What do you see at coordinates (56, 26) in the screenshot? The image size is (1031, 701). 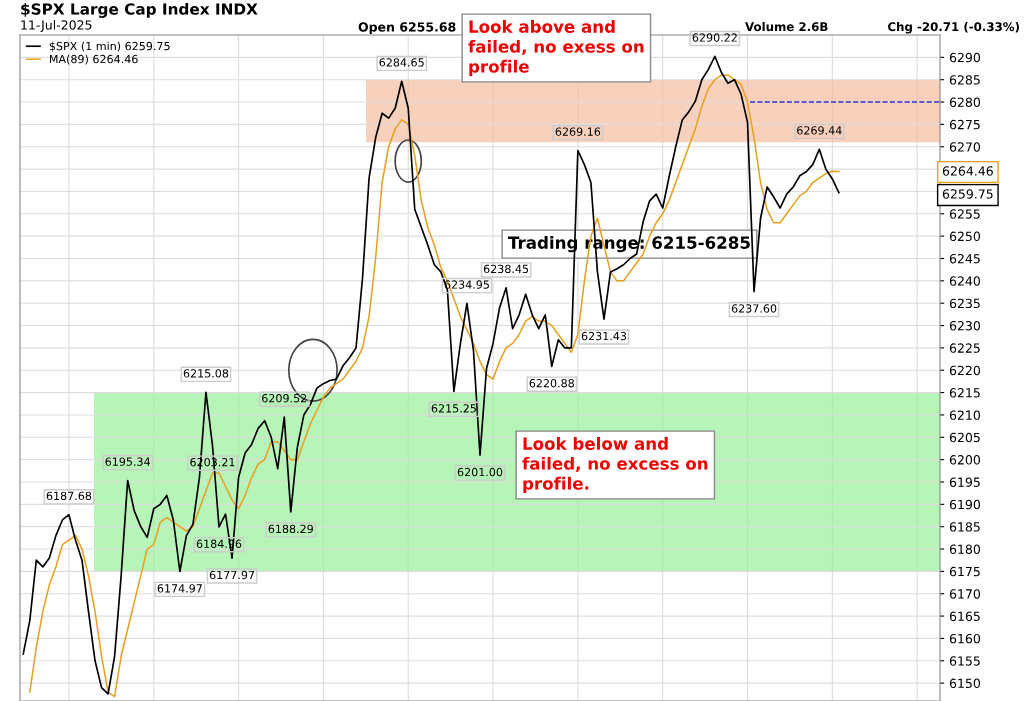 I see `chart-subtitle: 11-Jul-2025` at bounding box center [56, 26].